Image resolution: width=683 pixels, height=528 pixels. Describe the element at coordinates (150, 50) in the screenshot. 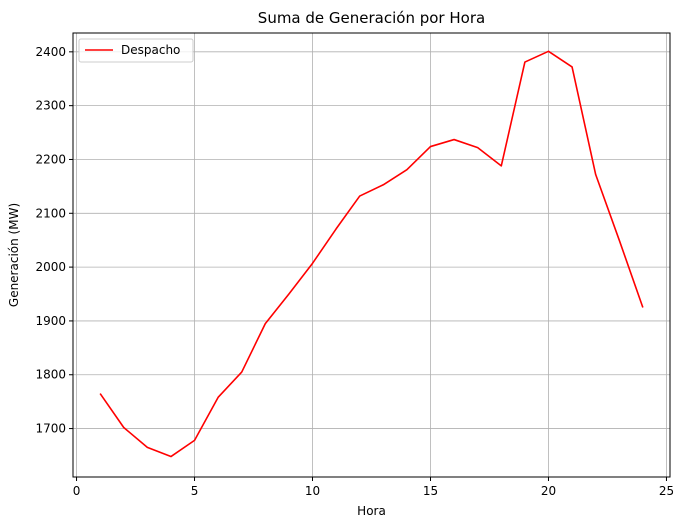

I see `legend-label: Despacho` at that location.